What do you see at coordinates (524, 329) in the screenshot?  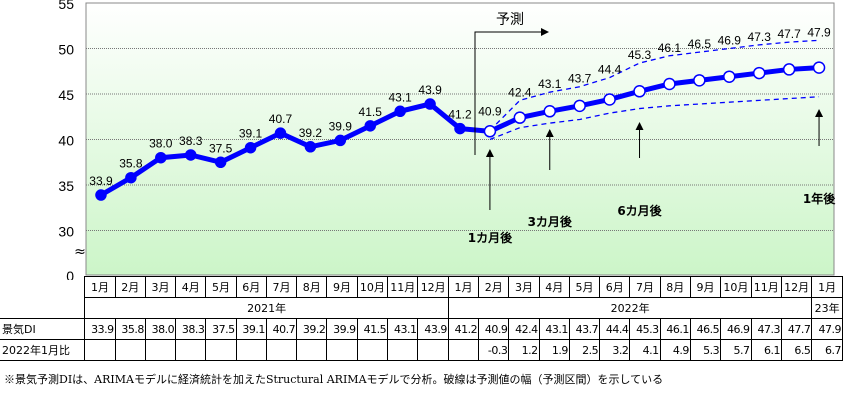 I see `di-cell: 42.4` at bounding box center [524, 329].